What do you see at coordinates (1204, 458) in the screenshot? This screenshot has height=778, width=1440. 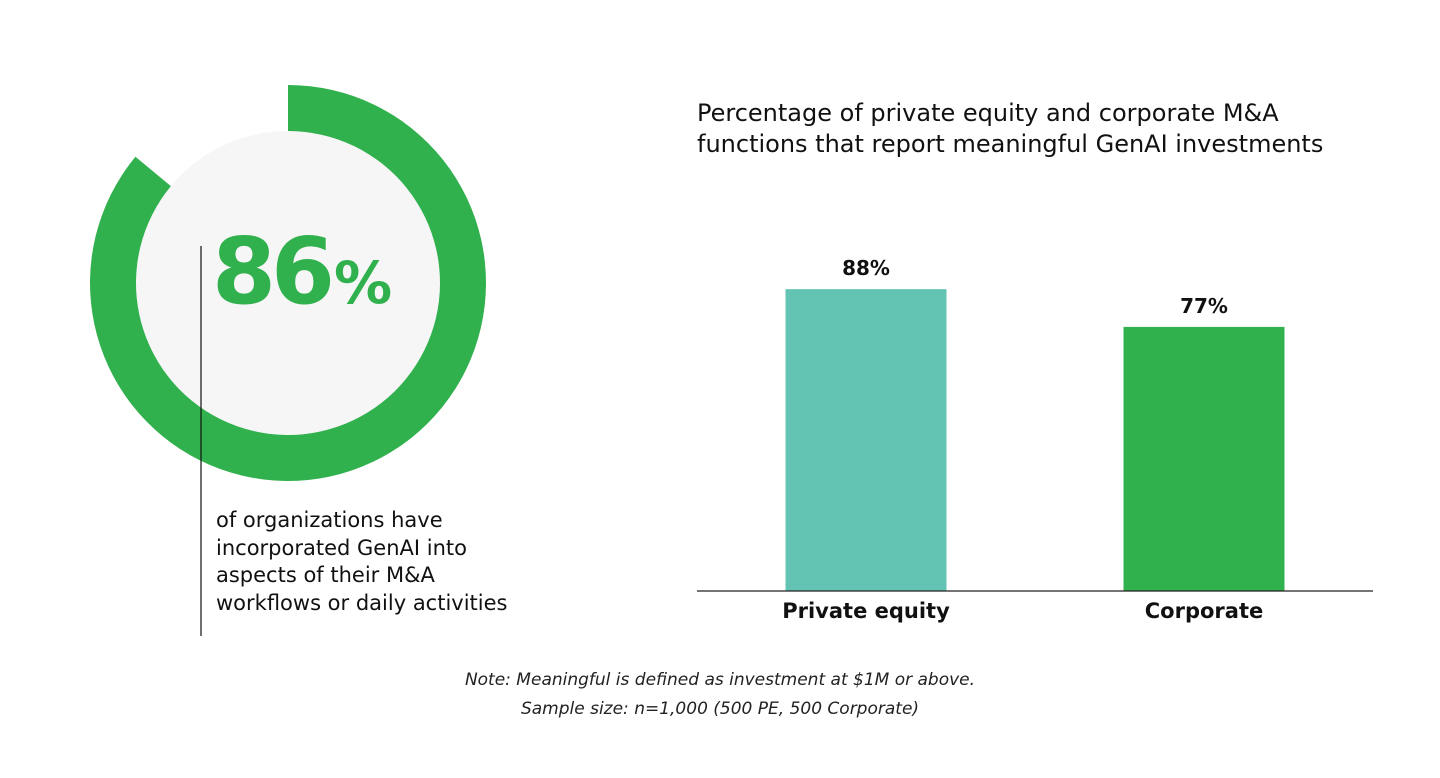 I see `bar-corporate` at bounding box center [1204, 458].